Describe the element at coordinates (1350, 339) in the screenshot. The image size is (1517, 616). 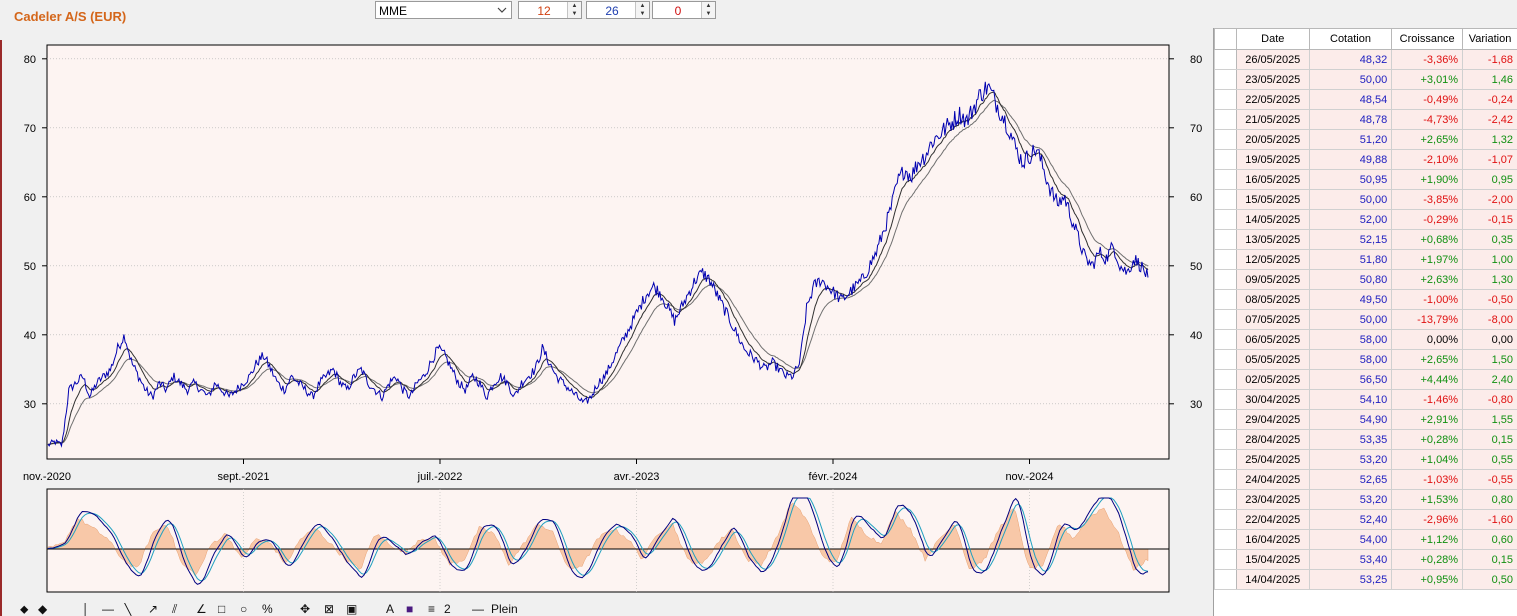
I see `cell-cotation: 58,00` at that location.